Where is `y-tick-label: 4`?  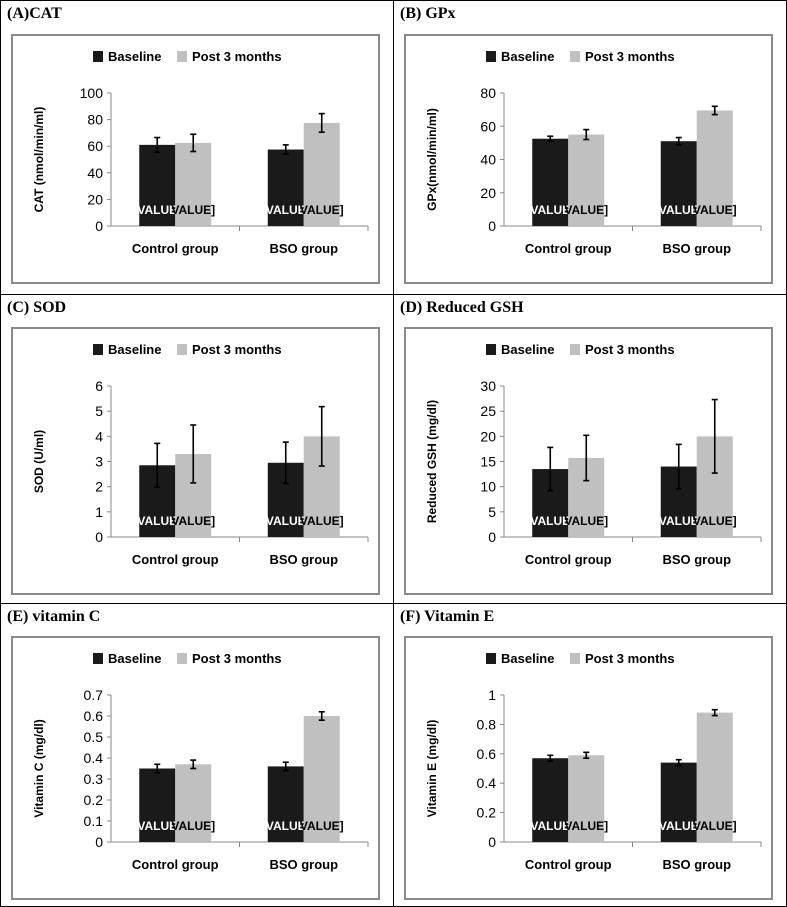
y-tick-label: 4 is located at coordinates (99, 436).